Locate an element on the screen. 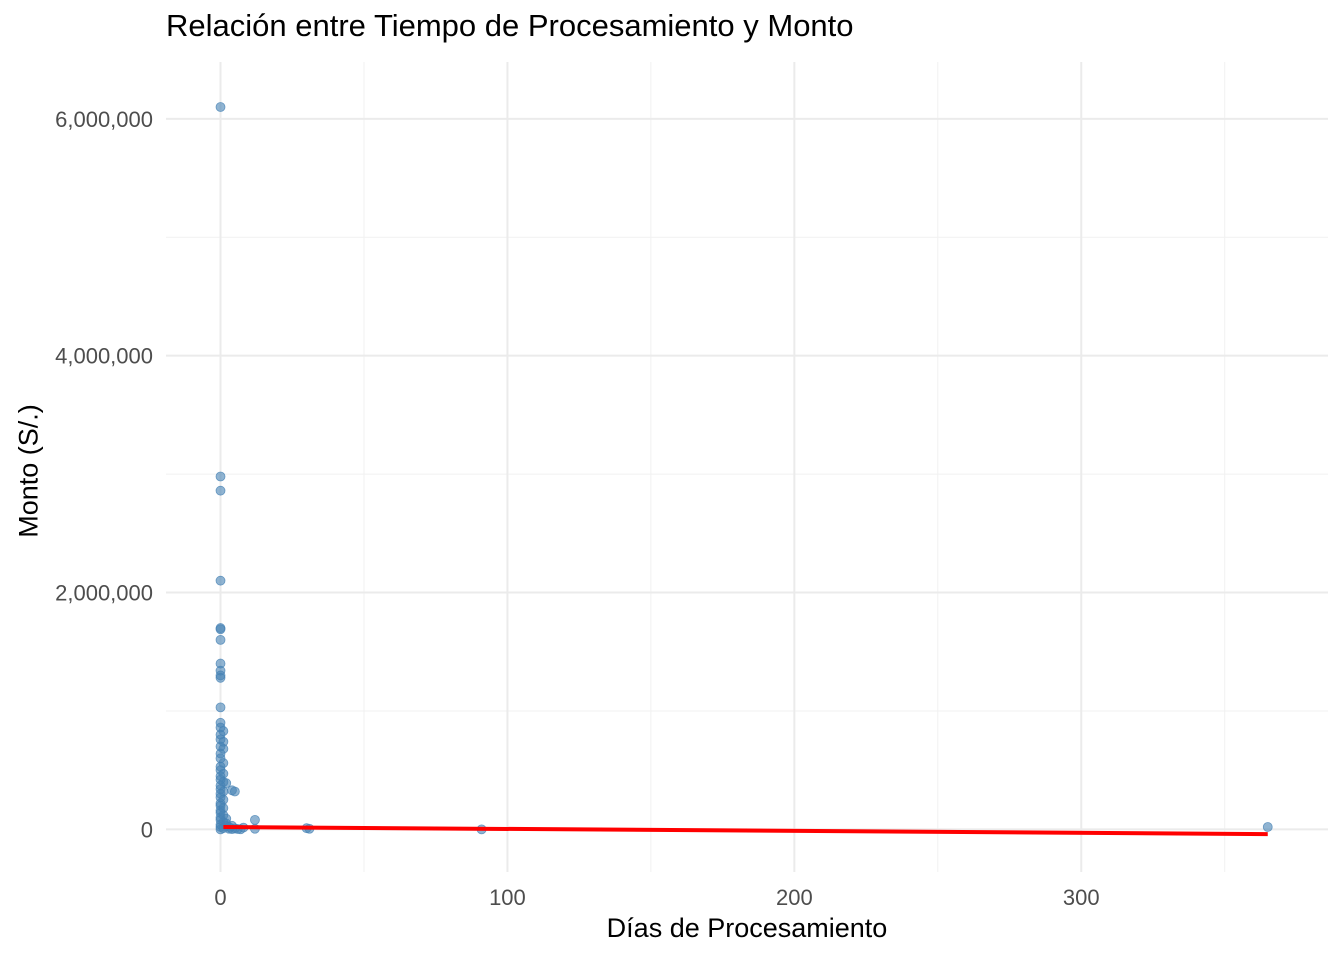 This screenshot has height=960, width=1344. y-tick-label: 2,000,000 is located at coordinates (104, 593).